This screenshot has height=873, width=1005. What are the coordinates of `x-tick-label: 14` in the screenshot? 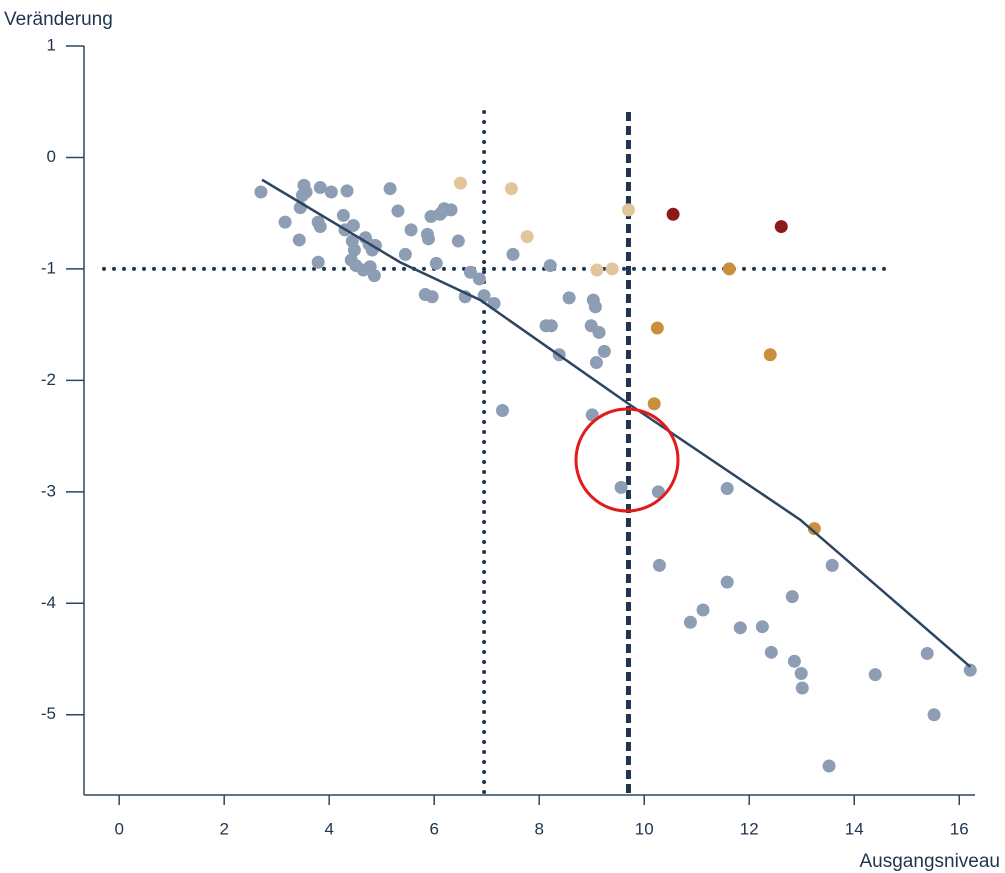 It's located at (854, 828).